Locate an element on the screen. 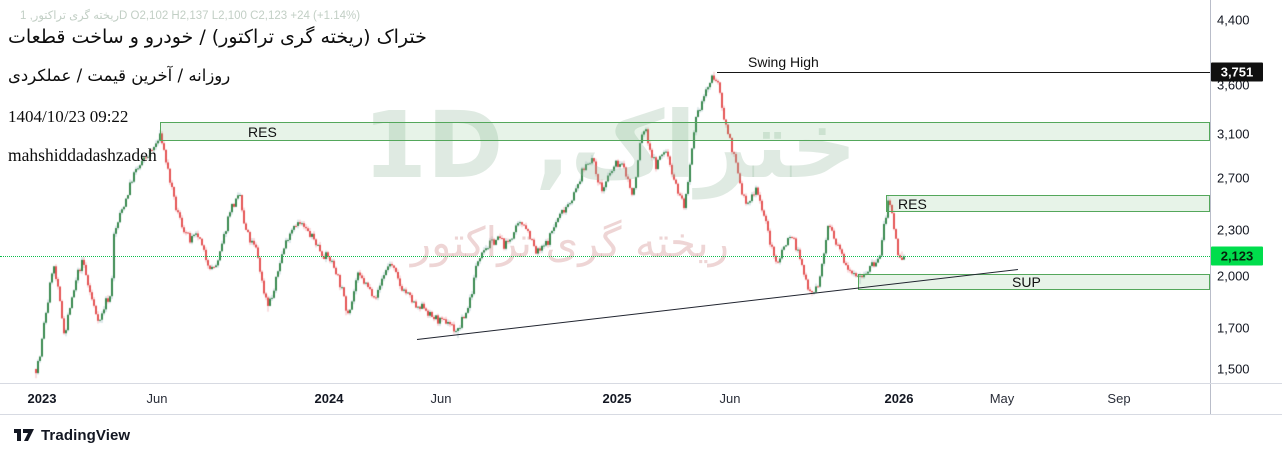  symbol-watermark-line1: ختراک, 1D is located at coordinates (610, 145).